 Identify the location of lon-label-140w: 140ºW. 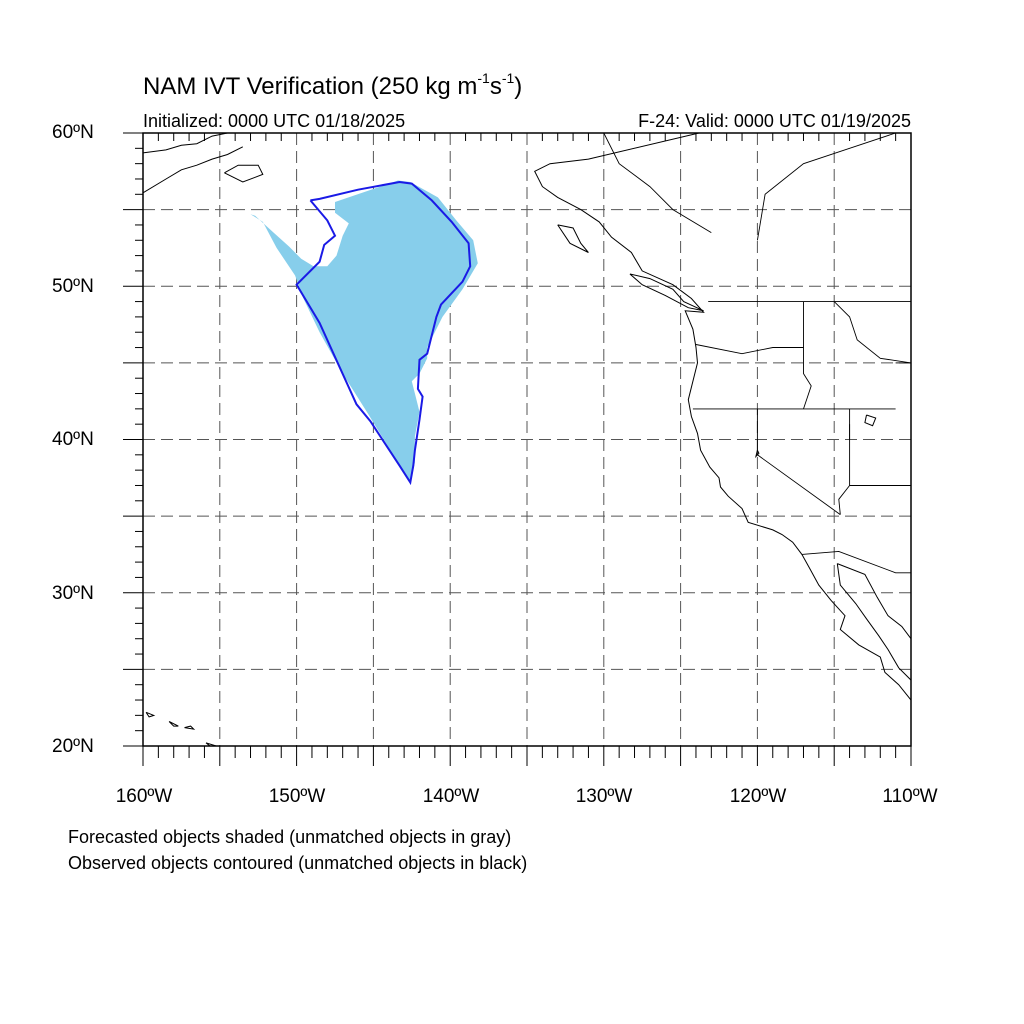
(451, 796).